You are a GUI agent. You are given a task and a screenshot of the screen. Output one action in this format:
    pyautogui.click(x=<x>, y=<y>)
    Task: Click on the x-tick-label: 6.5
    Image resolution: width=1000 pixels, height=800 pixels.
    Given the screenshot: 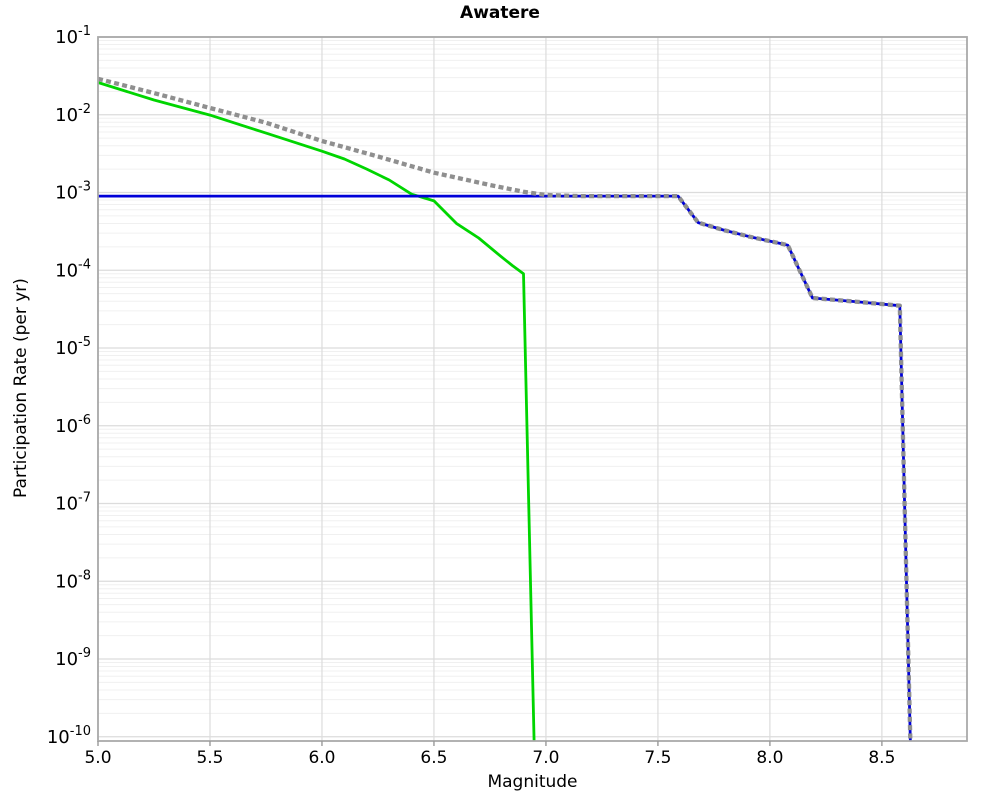 What is the action you would take?
    pyautogui.click(x=433, y=758)
    